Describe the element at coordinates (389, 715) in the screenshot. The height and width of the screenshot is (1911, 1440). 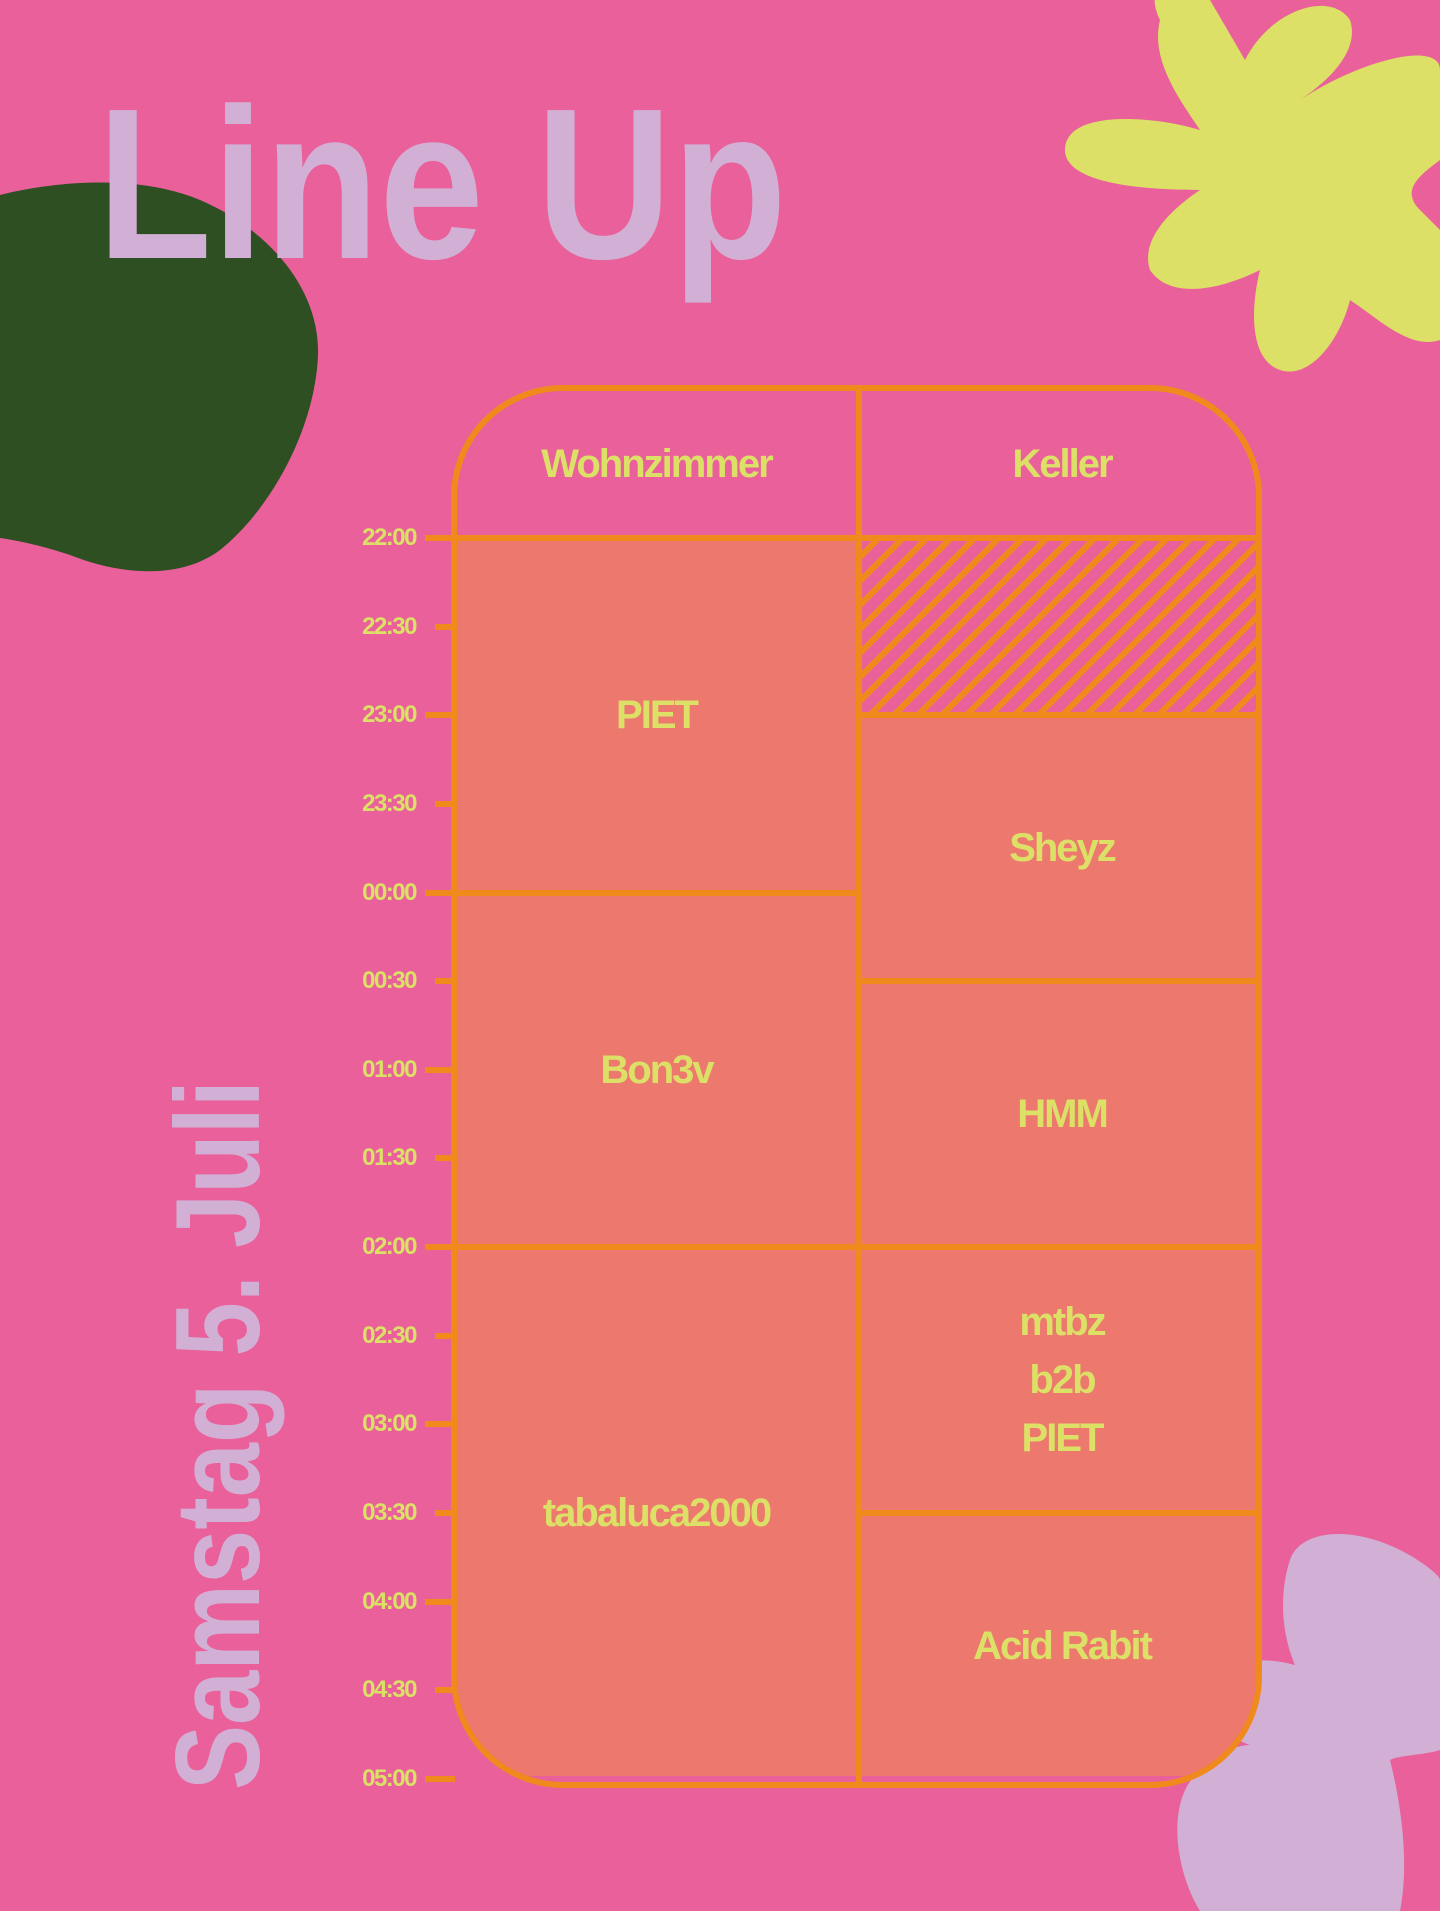
I see `time-label: 23:00` at that location.